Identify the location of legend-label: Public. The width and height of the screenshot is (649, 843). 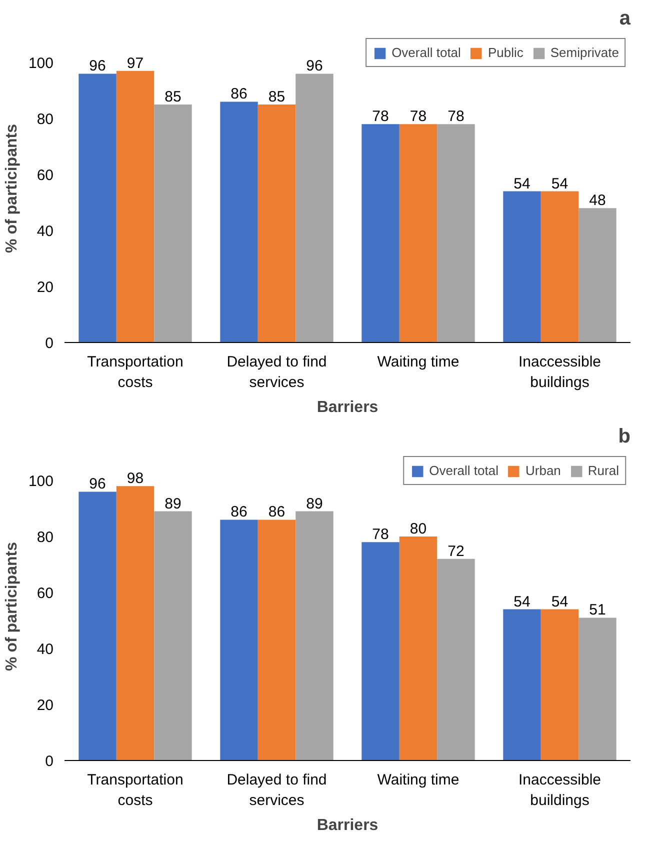
(506, 52).